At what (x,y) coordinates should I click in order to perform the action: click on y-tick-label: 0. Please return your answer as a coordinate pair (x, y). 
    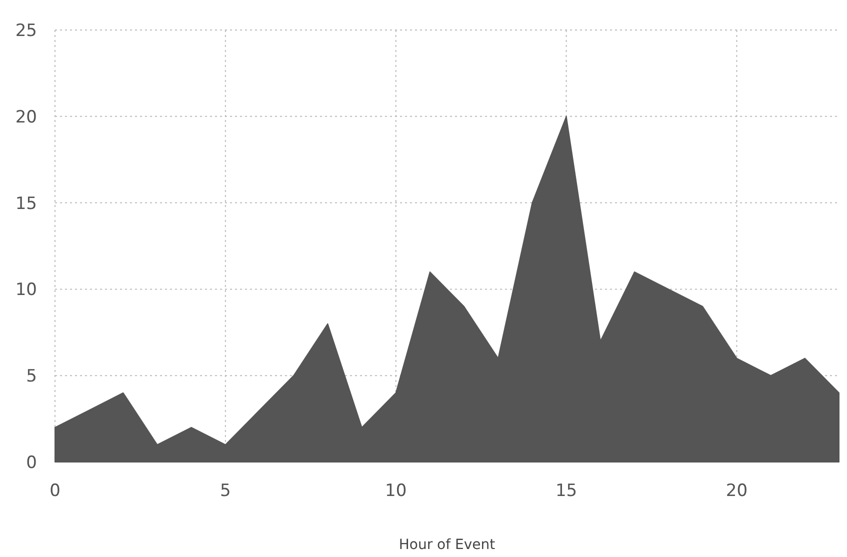
    Looking at the image, I should click on (31, 462).